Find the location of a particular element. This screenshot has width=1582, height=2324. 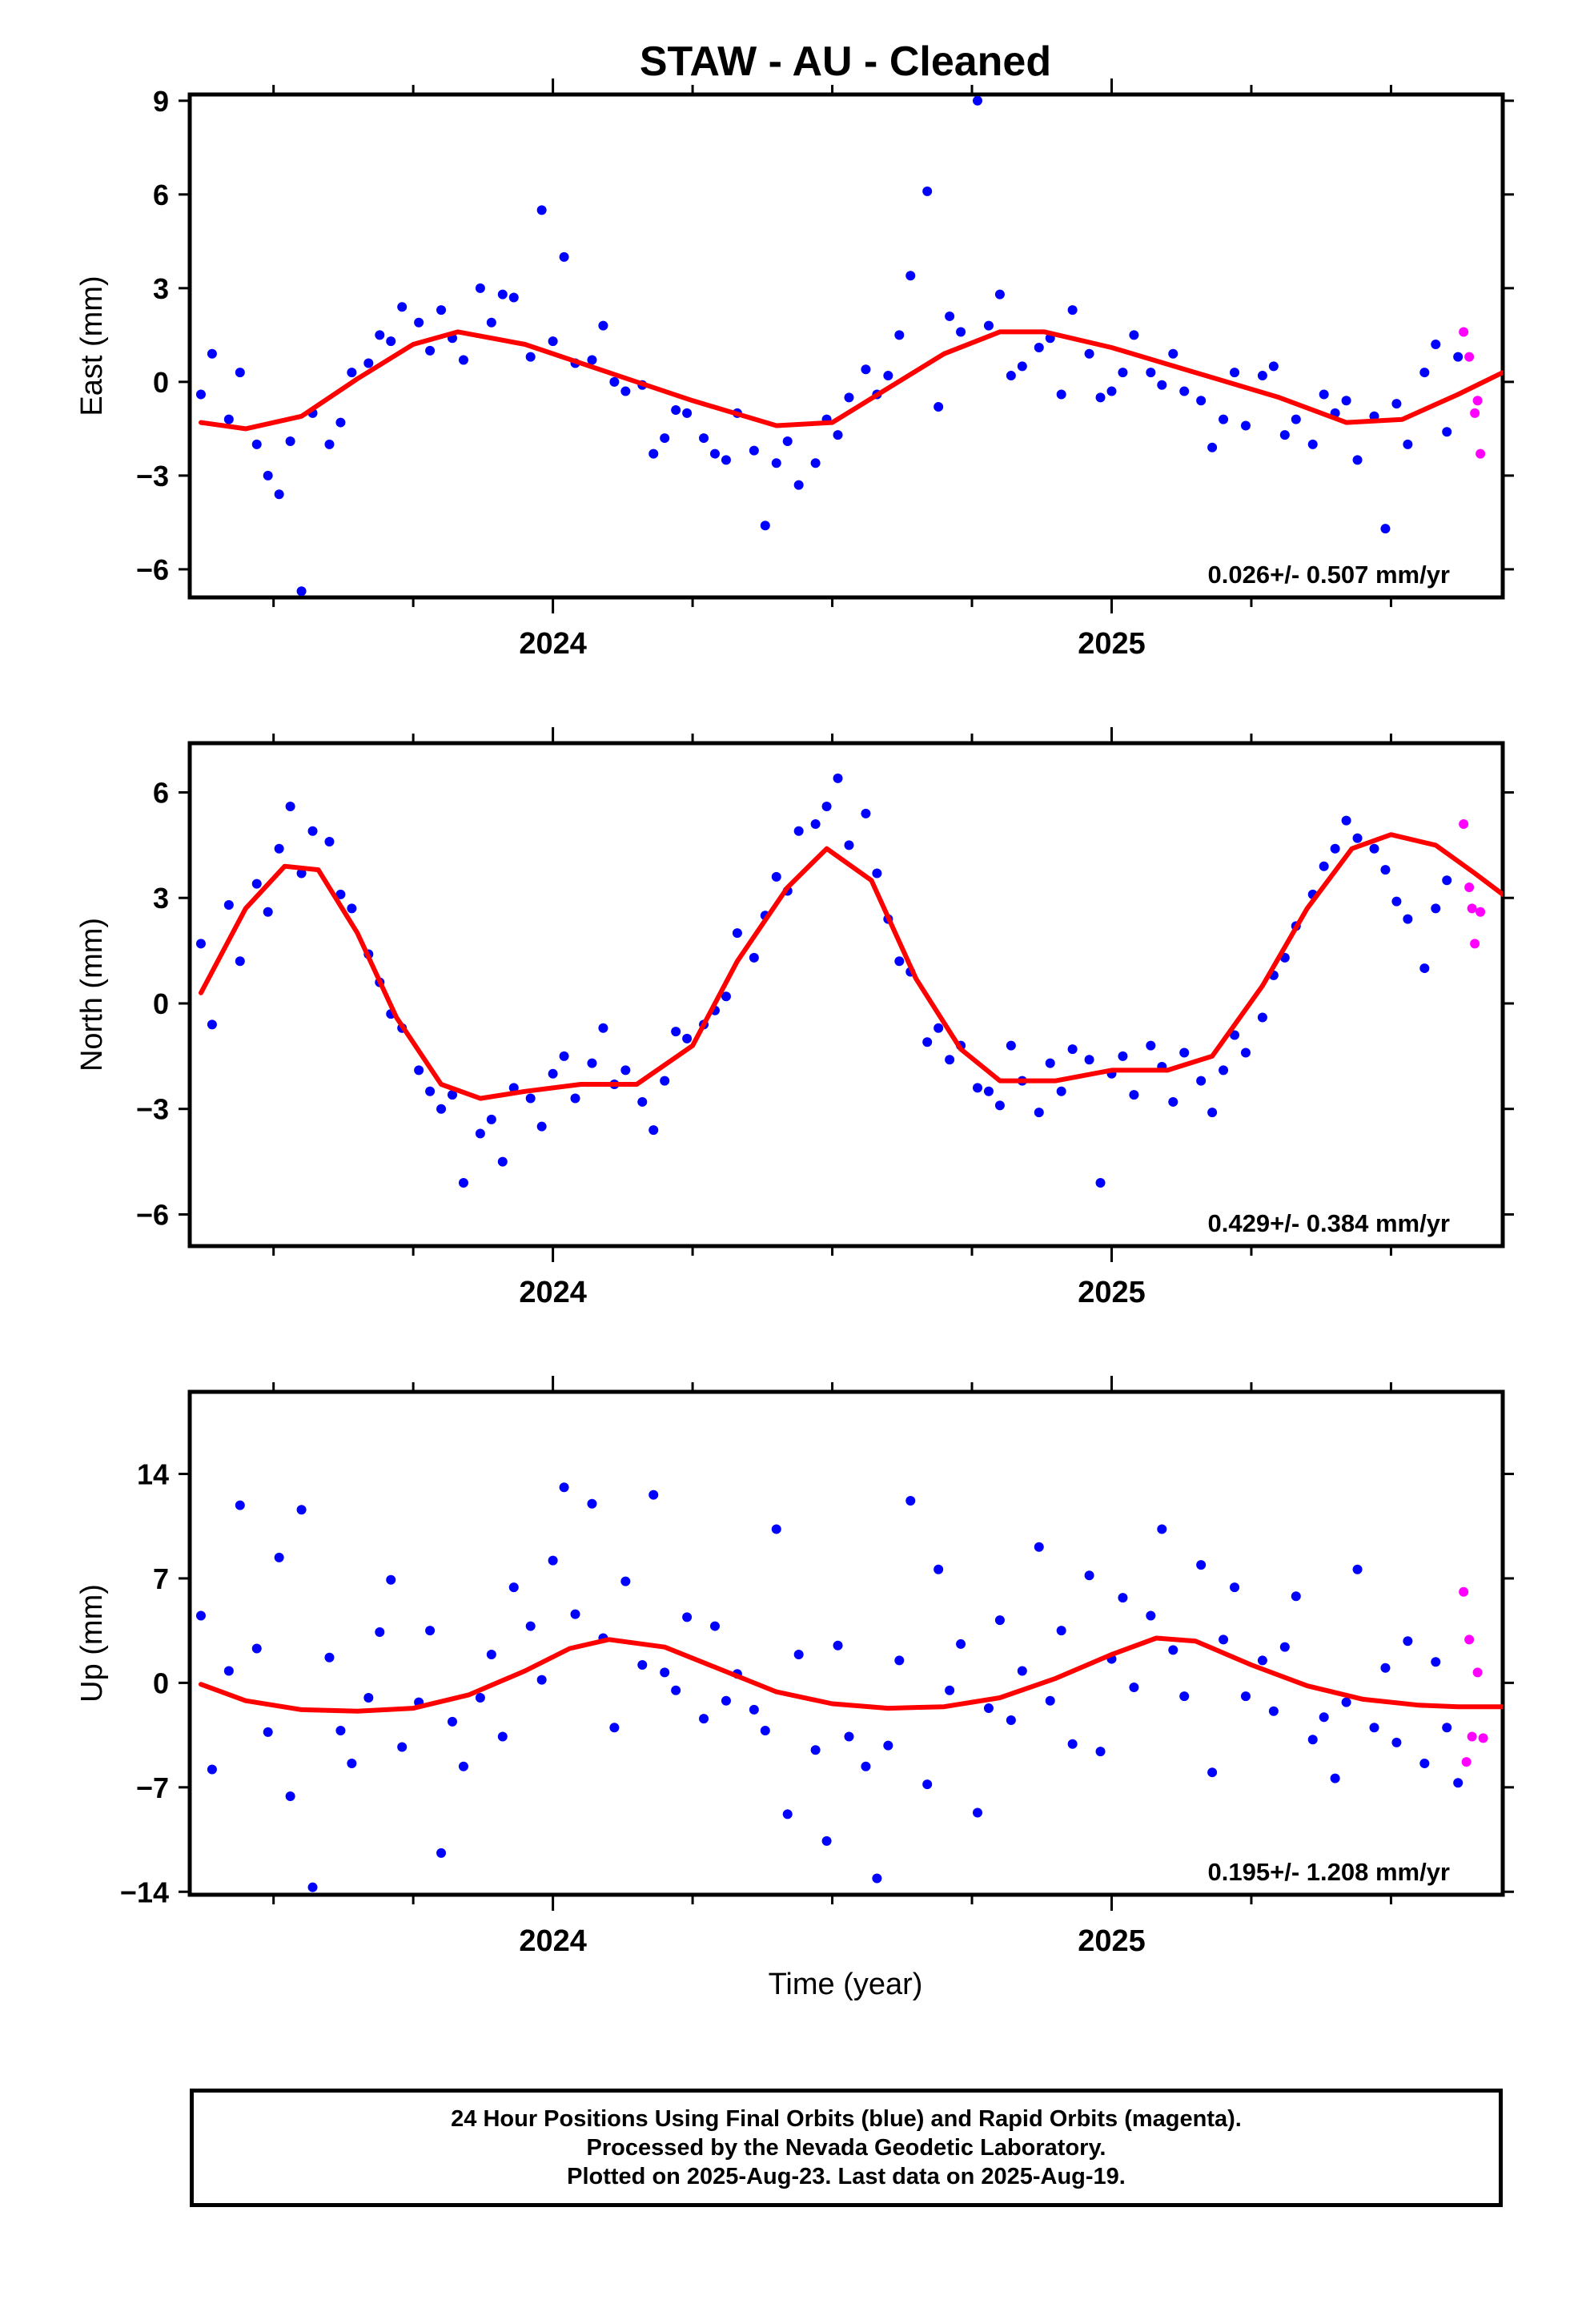

x-tick-label: 2024 is located at coordinates (553, 644).